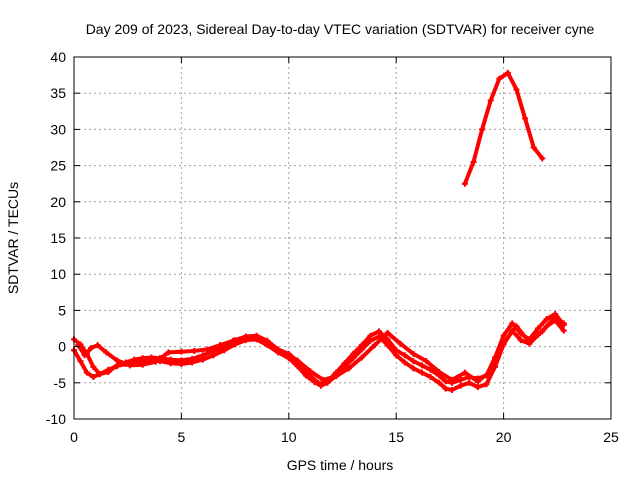 This screenshot has width=640, height=480. I want to click on y-tick-label: 20, so click(58, 202).